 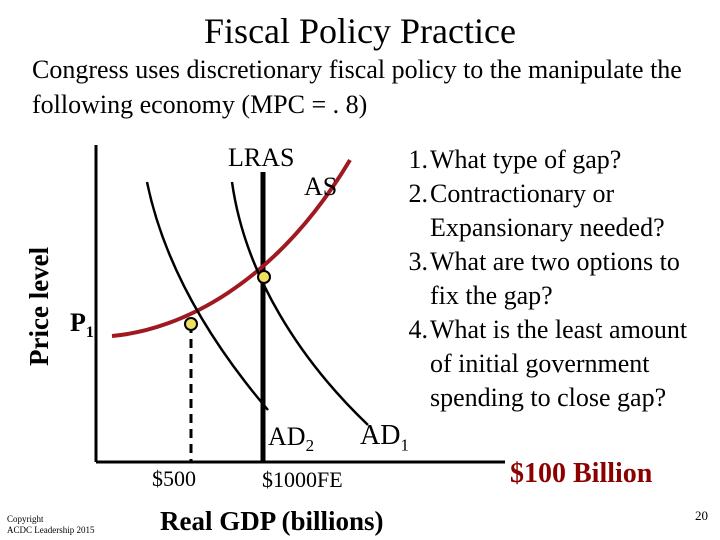 What do you see at coordinates (360, 31) in the screenshot?
I see `slide-title: Fiscal Policy Practice` at bounding box center [360, 31].